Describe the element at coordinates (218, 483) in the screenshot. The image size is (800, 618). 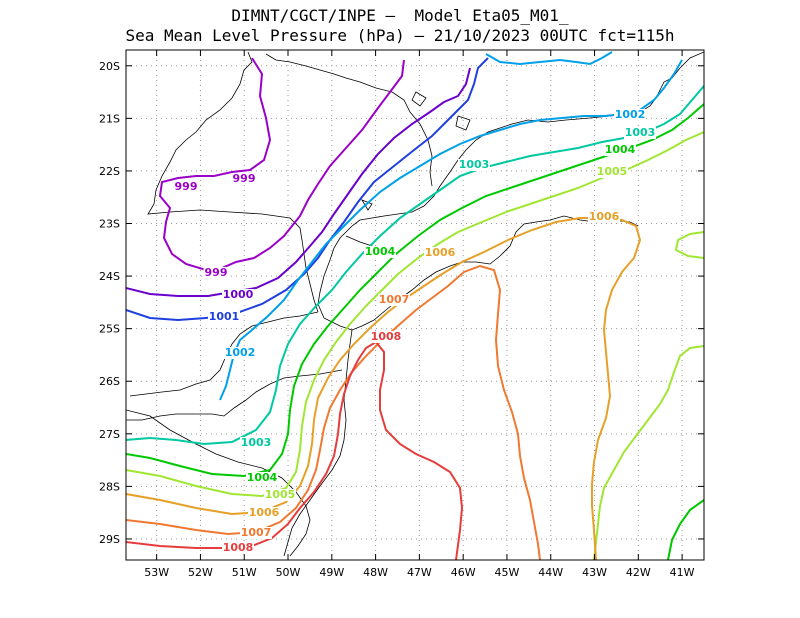
I see `country-border` at that location.